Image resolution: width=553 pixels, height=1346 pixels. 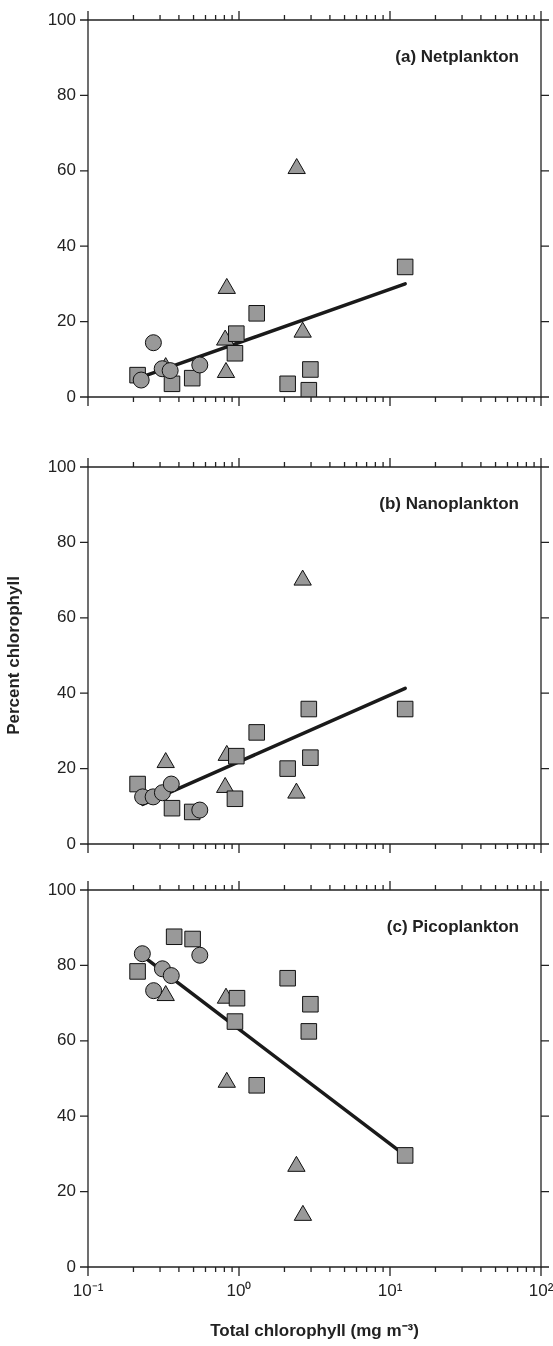 I want to click on x-tick-label: 10⁻¹, so click(x=88, y=1290).